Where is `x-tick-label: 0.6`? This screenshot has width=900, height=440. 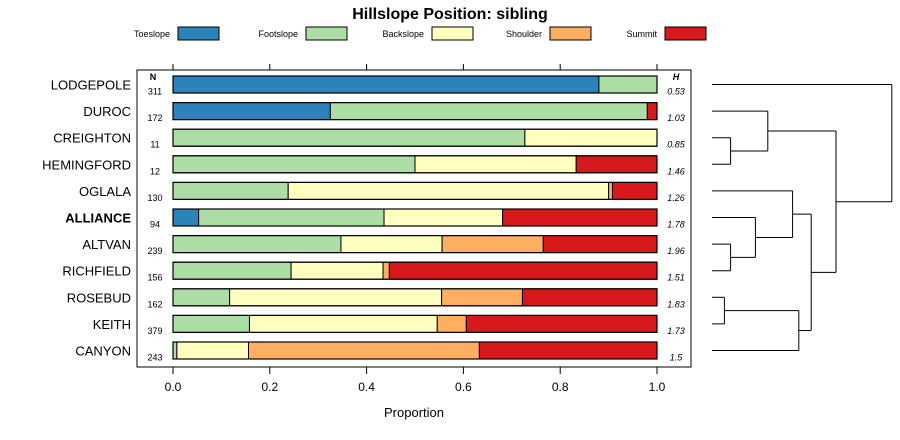 x-tick-label: 0.6 is located at coordinates (463, 387).